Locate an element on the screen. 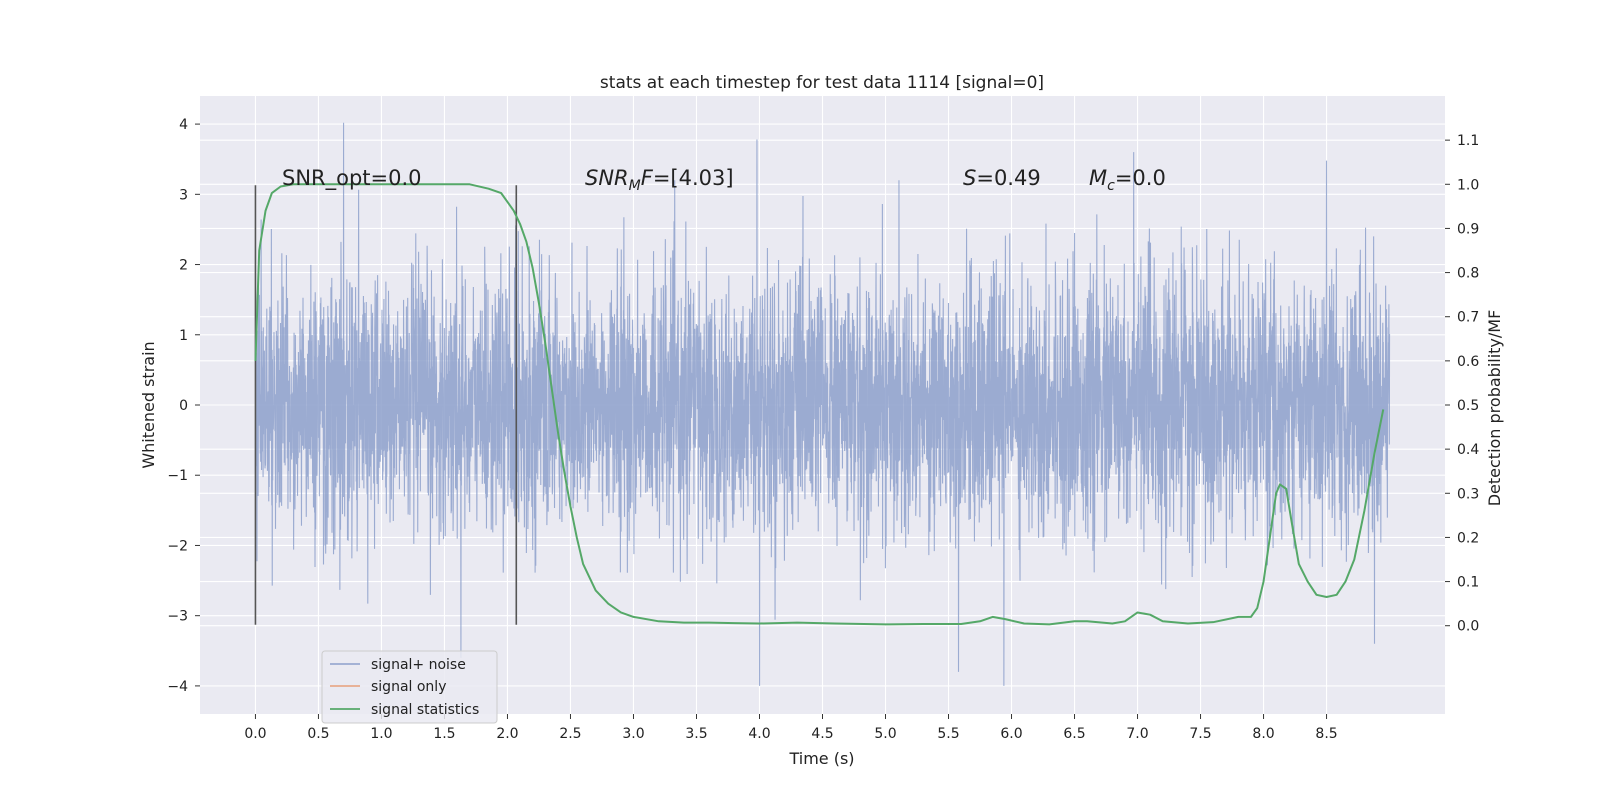  annotation-snr-mf-sub: M is located at coordinates (635, 186).